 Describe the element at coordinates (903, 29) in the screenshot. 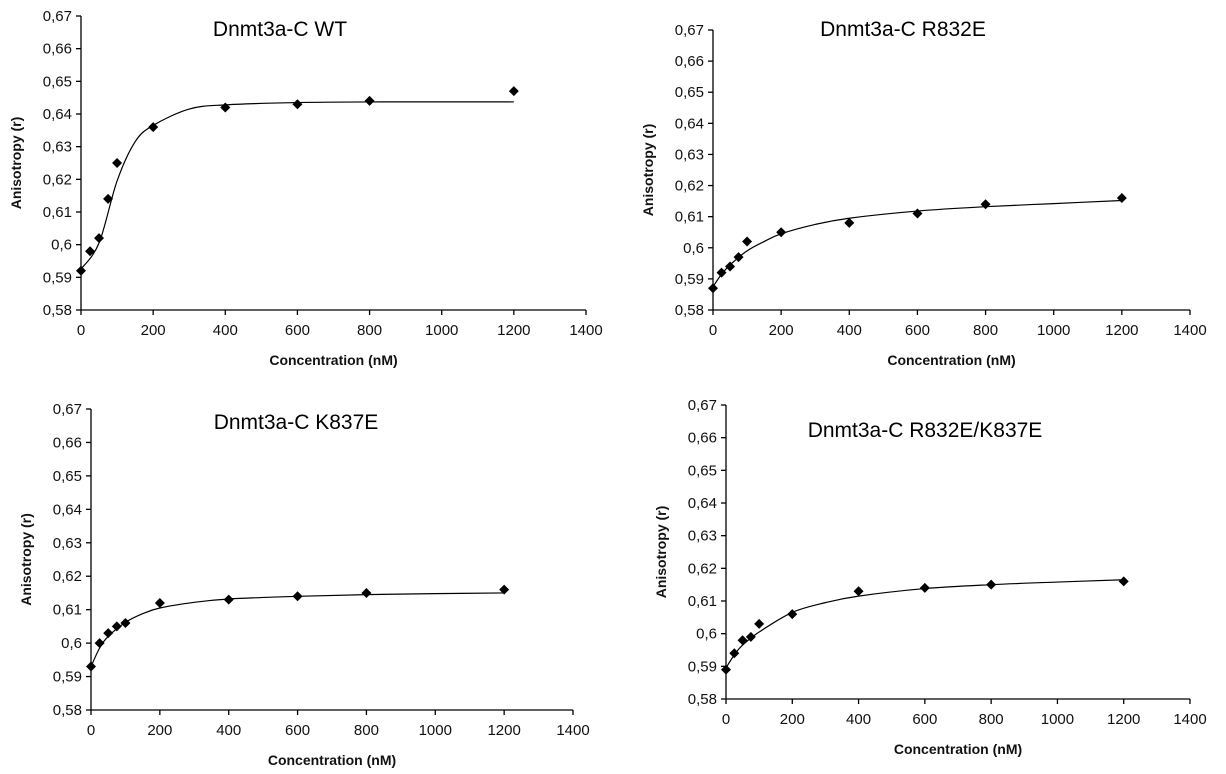

I see `chart-title: Dnmt3a-C R832E` at that location.